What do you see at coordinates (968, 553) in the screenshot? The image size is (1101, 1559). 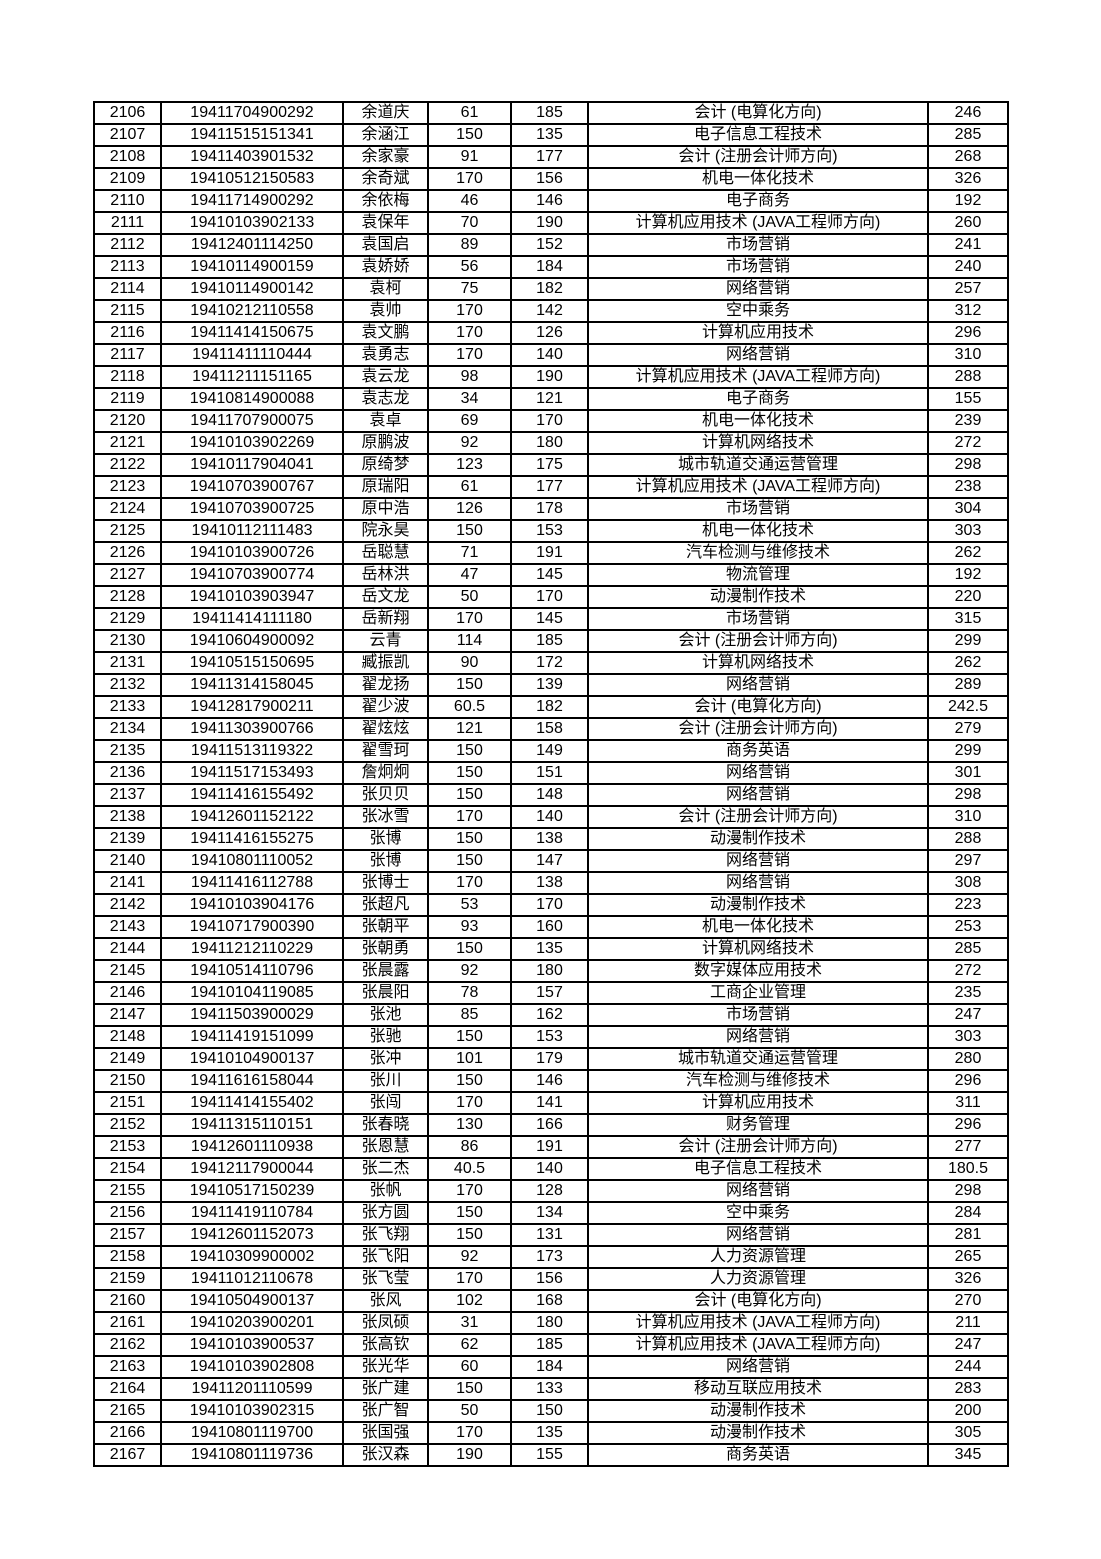 I see `total-cell: 262` at bounding box center [968, 553].